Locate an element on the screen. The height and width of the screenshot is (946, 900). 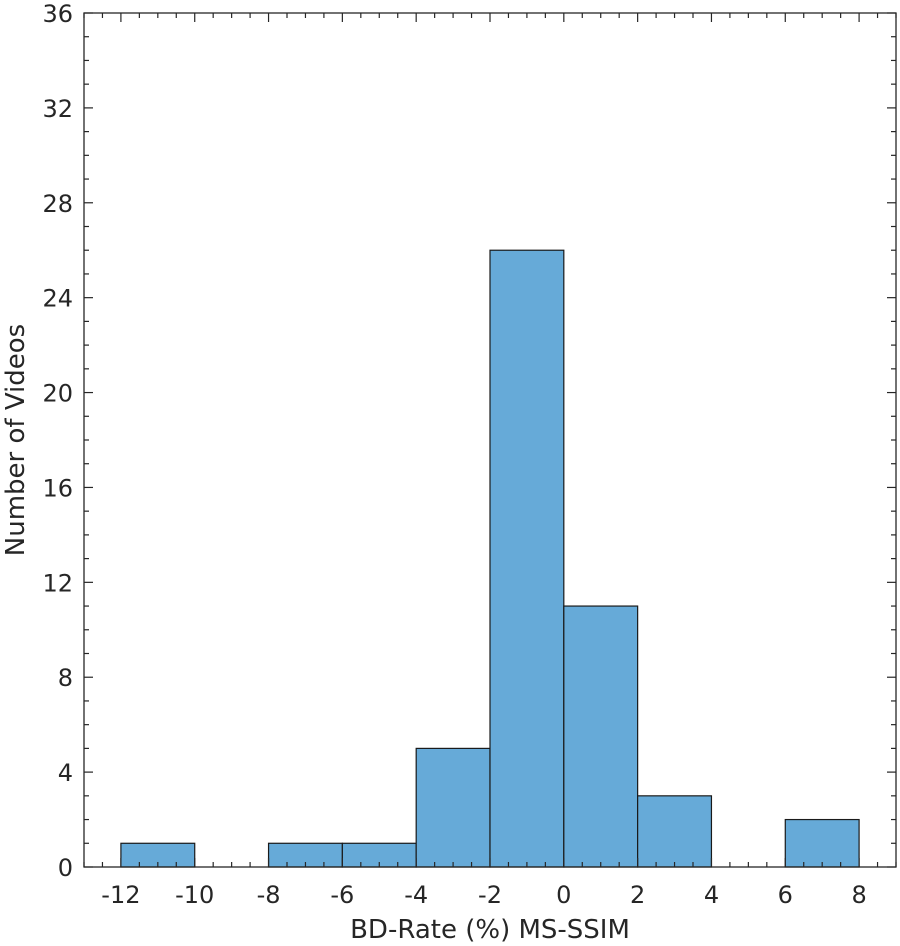
x-tick-label-8: 4 is located at coordinates (711, 895).